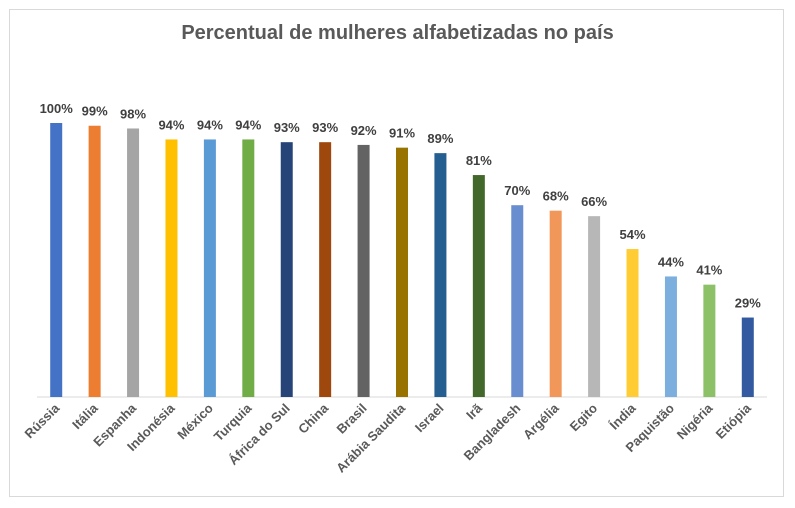  Describe the element at coordinates (584, 417) in the screenshot. I see `category-label: Egito` at that location.